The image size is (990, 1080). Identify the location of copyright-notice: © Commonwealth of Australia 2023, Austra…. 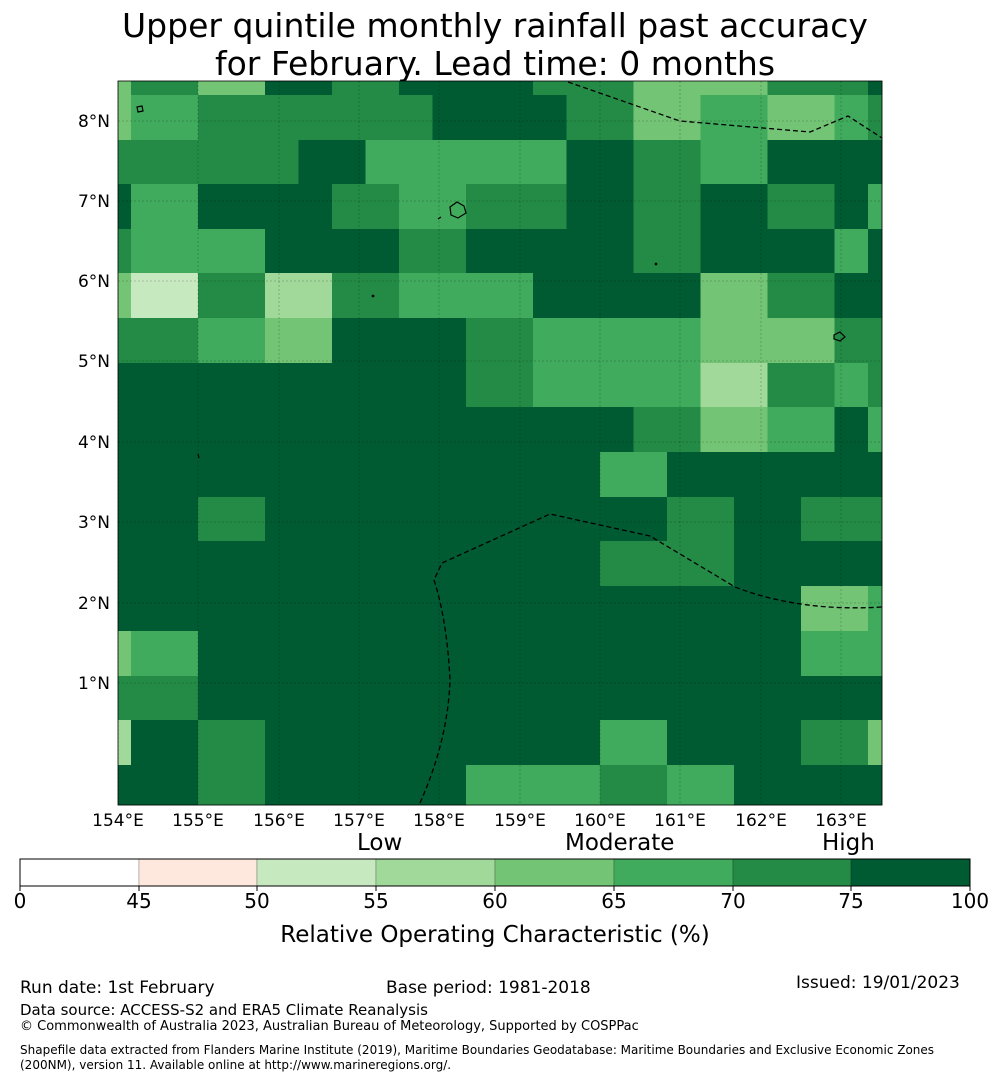
(329, 1026).